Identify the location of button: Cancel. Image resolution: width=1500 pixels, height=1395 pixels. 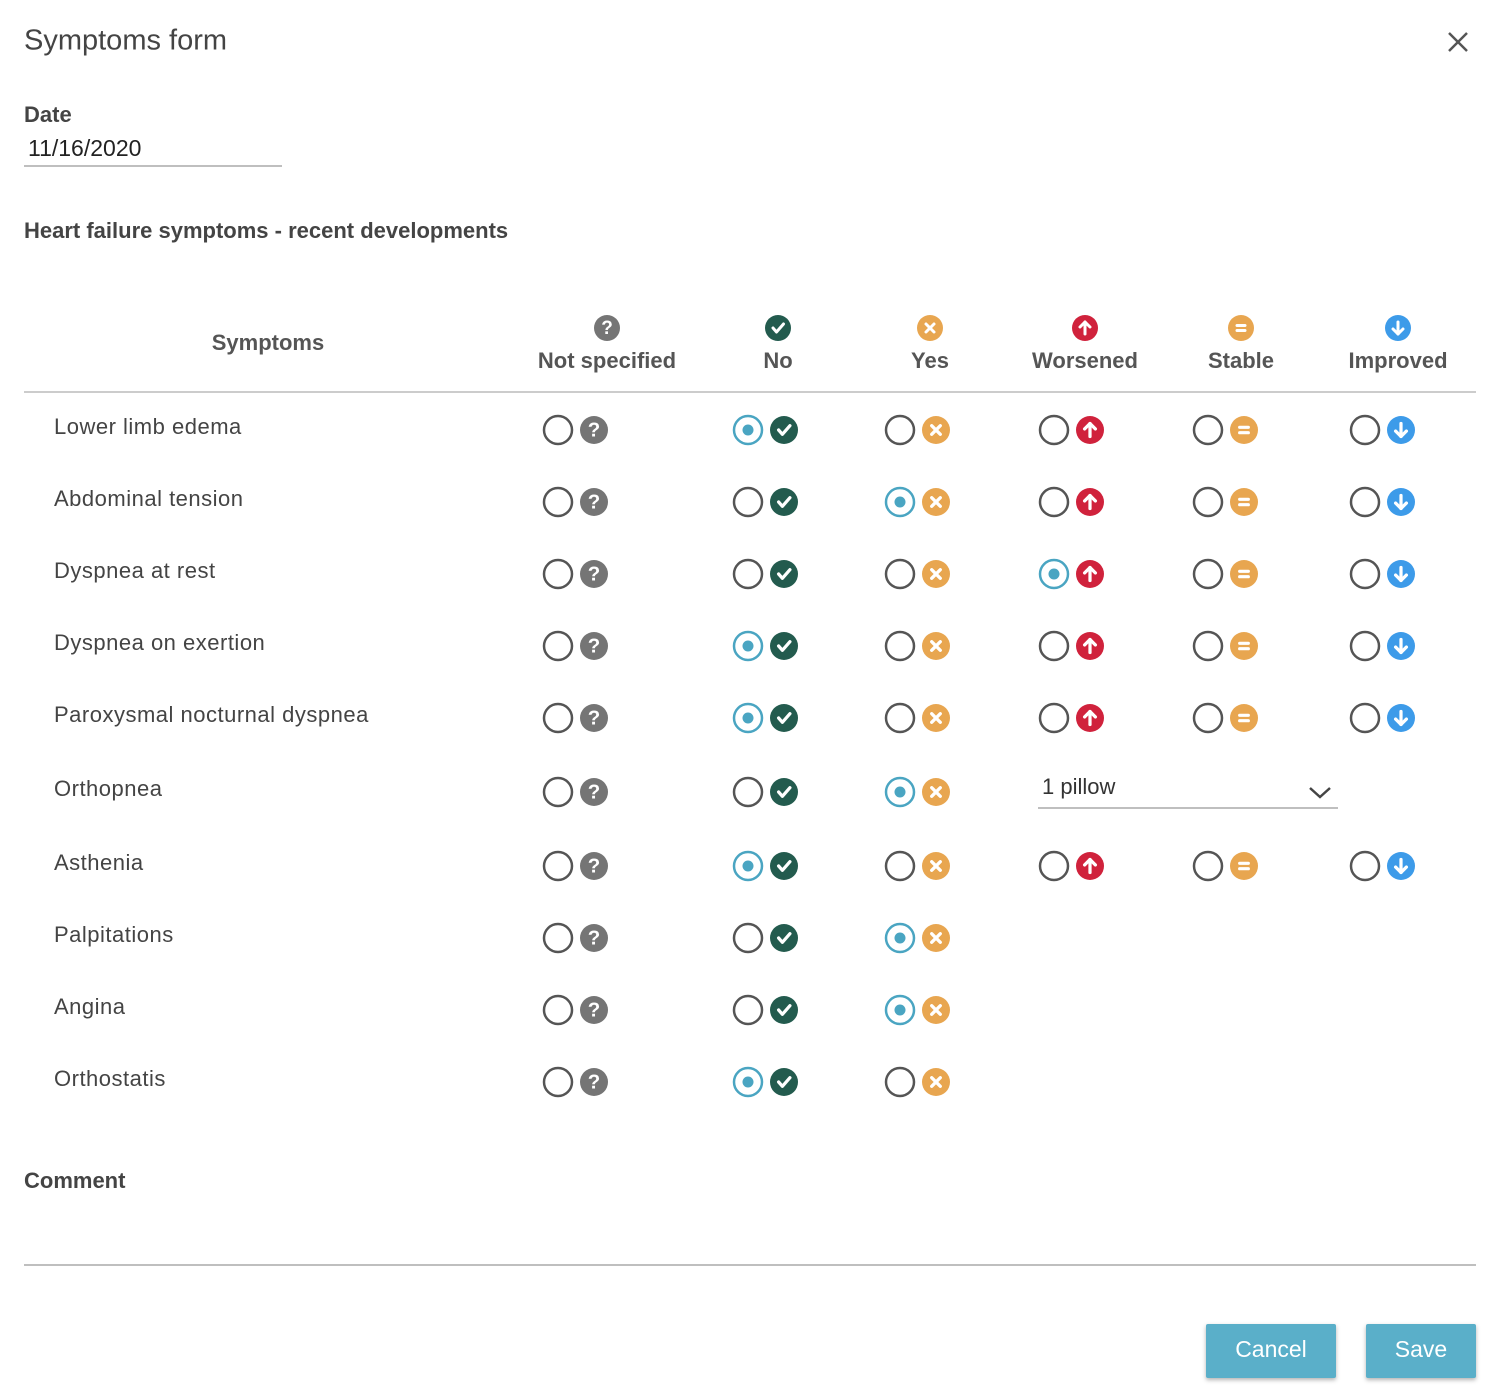
(1271, 1351).